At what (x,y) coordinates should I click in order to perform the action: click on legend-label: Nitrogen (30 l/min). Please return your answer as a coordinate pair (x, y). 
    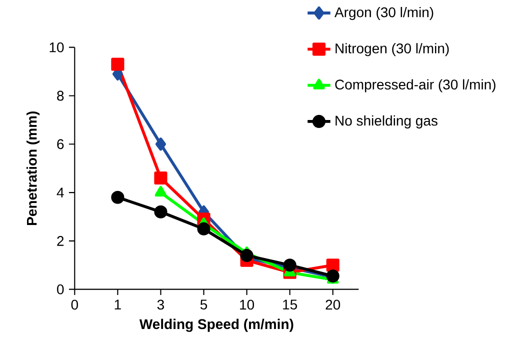
    Looking at the image, I should click on (392, 49).